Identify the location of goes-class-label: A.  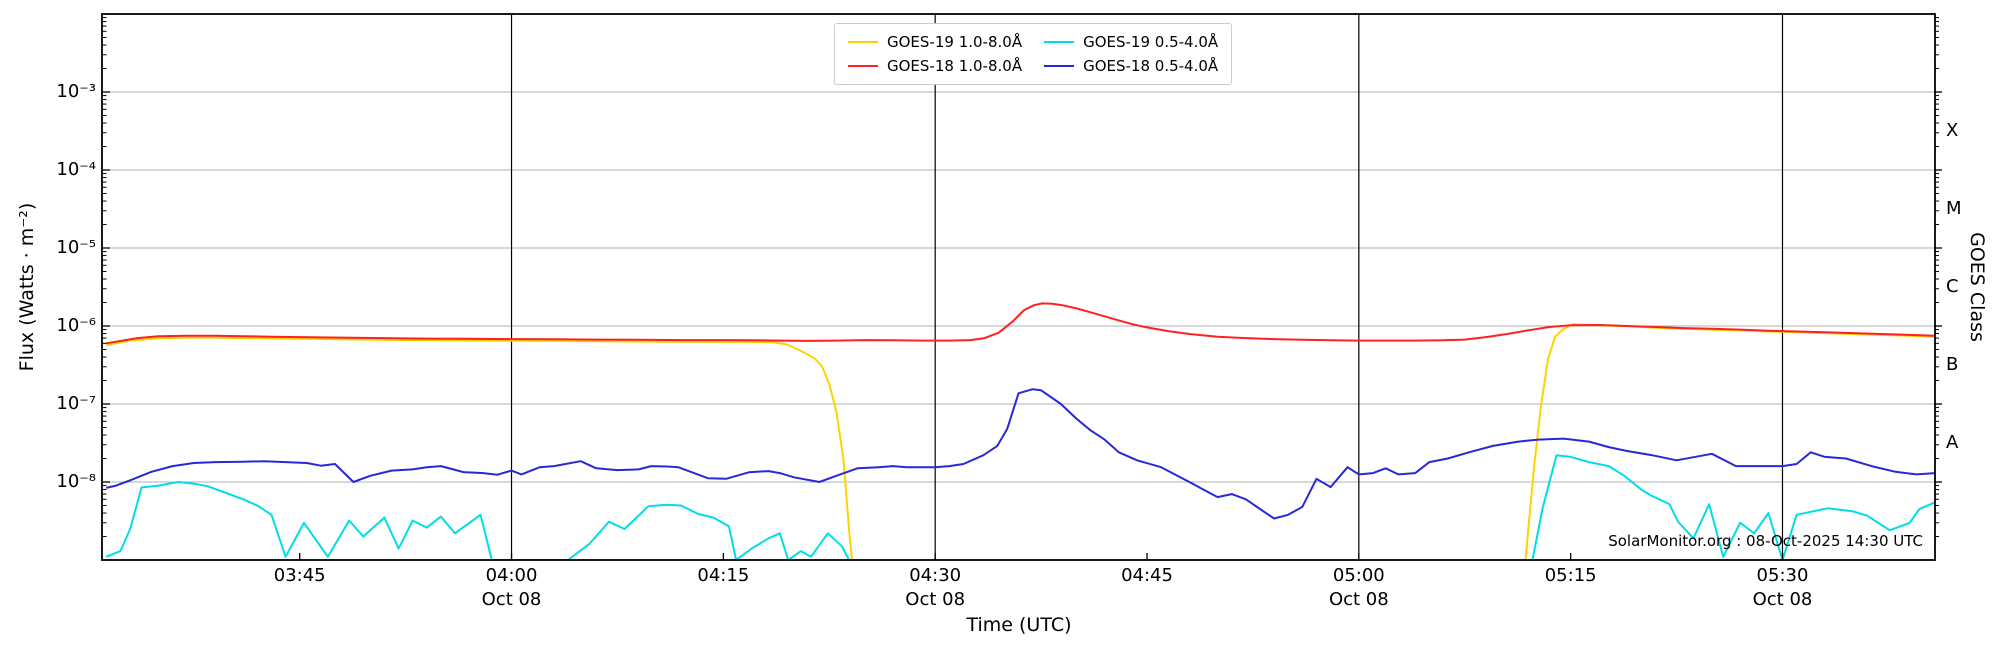
(1952, 442).